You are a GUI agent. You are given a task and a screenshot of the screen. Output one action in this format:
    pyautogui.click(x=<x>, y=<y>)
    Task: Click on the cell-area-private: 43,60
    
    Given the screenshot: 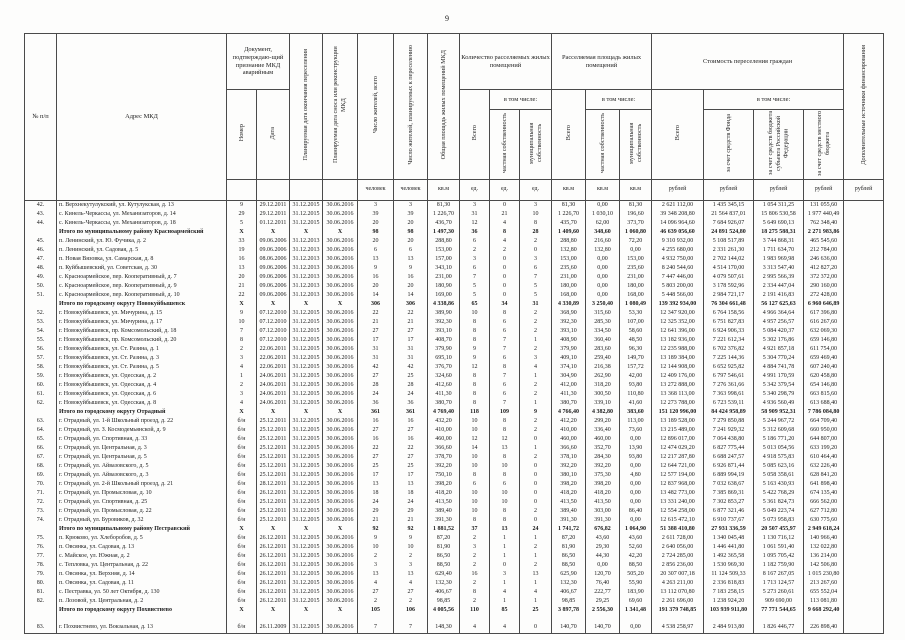 What is the action you would take?
    pyautogui.click(x=603, y=538)
    